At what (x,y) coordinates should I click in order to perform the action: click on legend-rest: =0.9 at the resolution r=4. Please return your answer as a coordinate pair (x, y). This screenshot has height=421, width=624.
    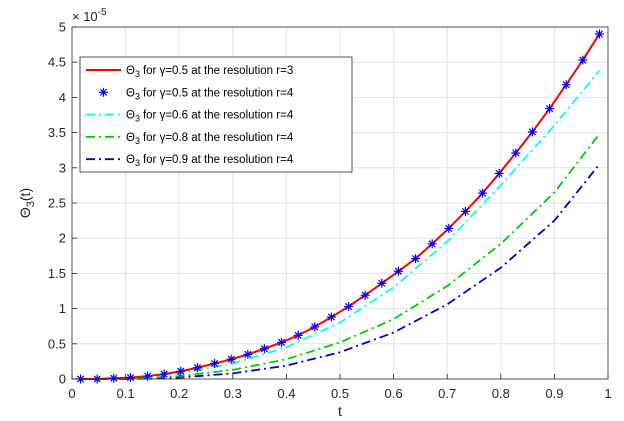
    Looking at the image, I should click on (229, 160).